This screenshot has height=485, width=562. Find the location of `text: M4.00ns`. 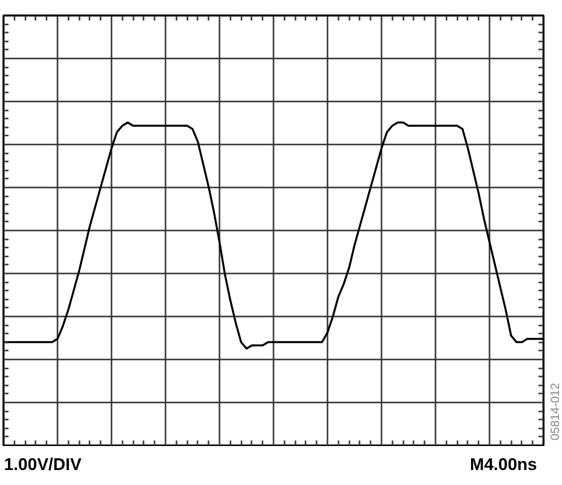

text: M4.00ns is located at coordinates (502, 464).